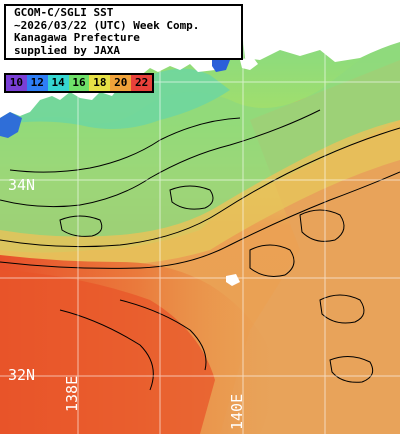 This screenshot has width=400, height=434. I want to click on land-north-east, so click(332, 26).